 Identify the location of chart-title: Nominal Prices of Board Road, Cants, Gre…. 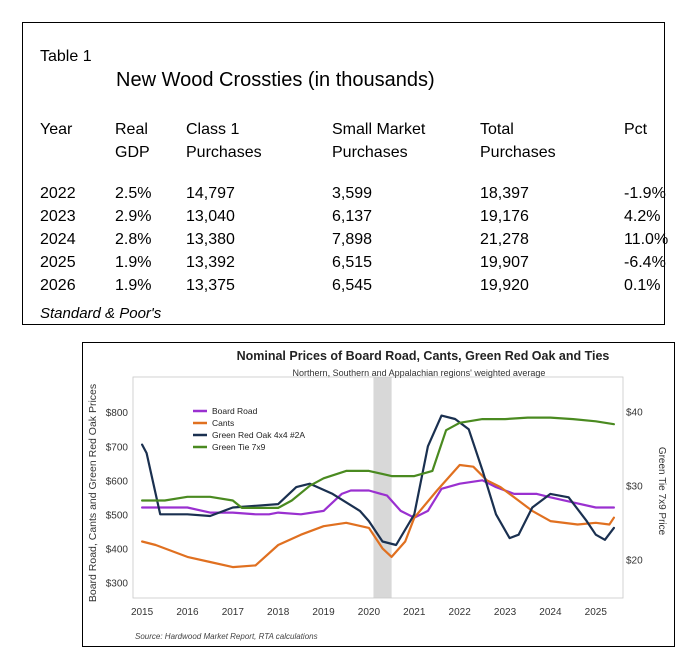
(423, 356).